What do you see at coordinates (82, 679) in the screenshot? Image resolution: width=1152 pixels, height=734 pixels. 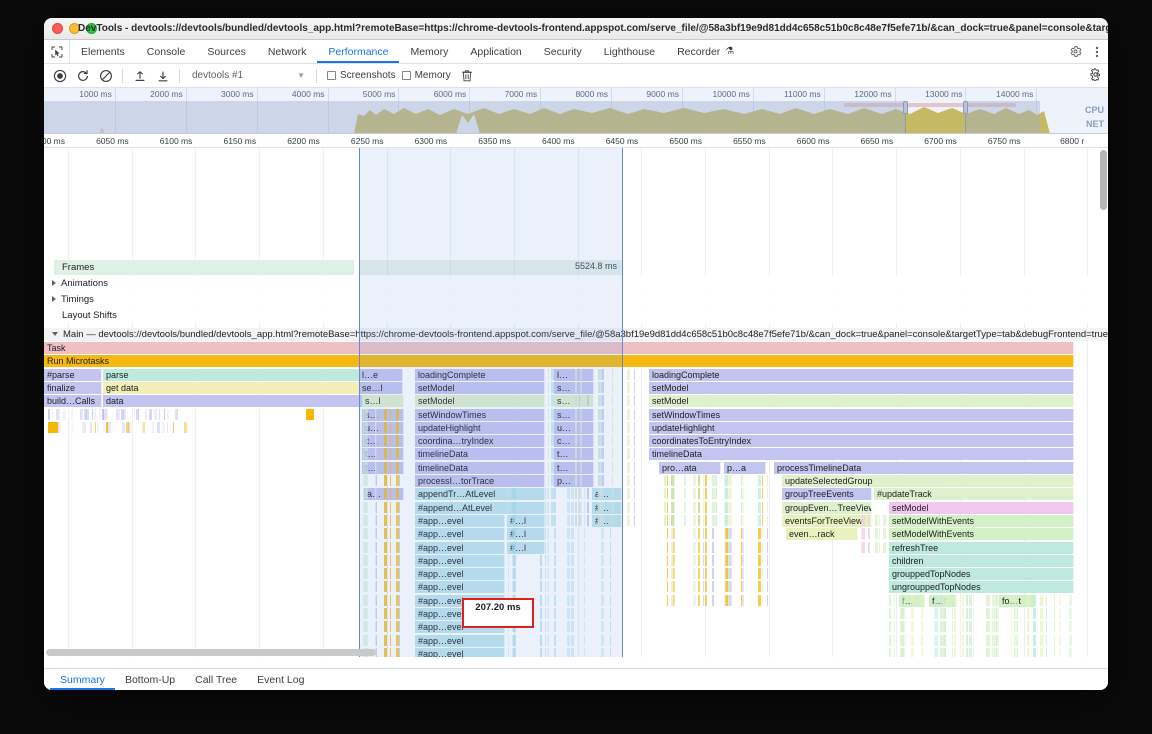 I see `details-tab-summary: Summary` at bounding box center [82, 679].